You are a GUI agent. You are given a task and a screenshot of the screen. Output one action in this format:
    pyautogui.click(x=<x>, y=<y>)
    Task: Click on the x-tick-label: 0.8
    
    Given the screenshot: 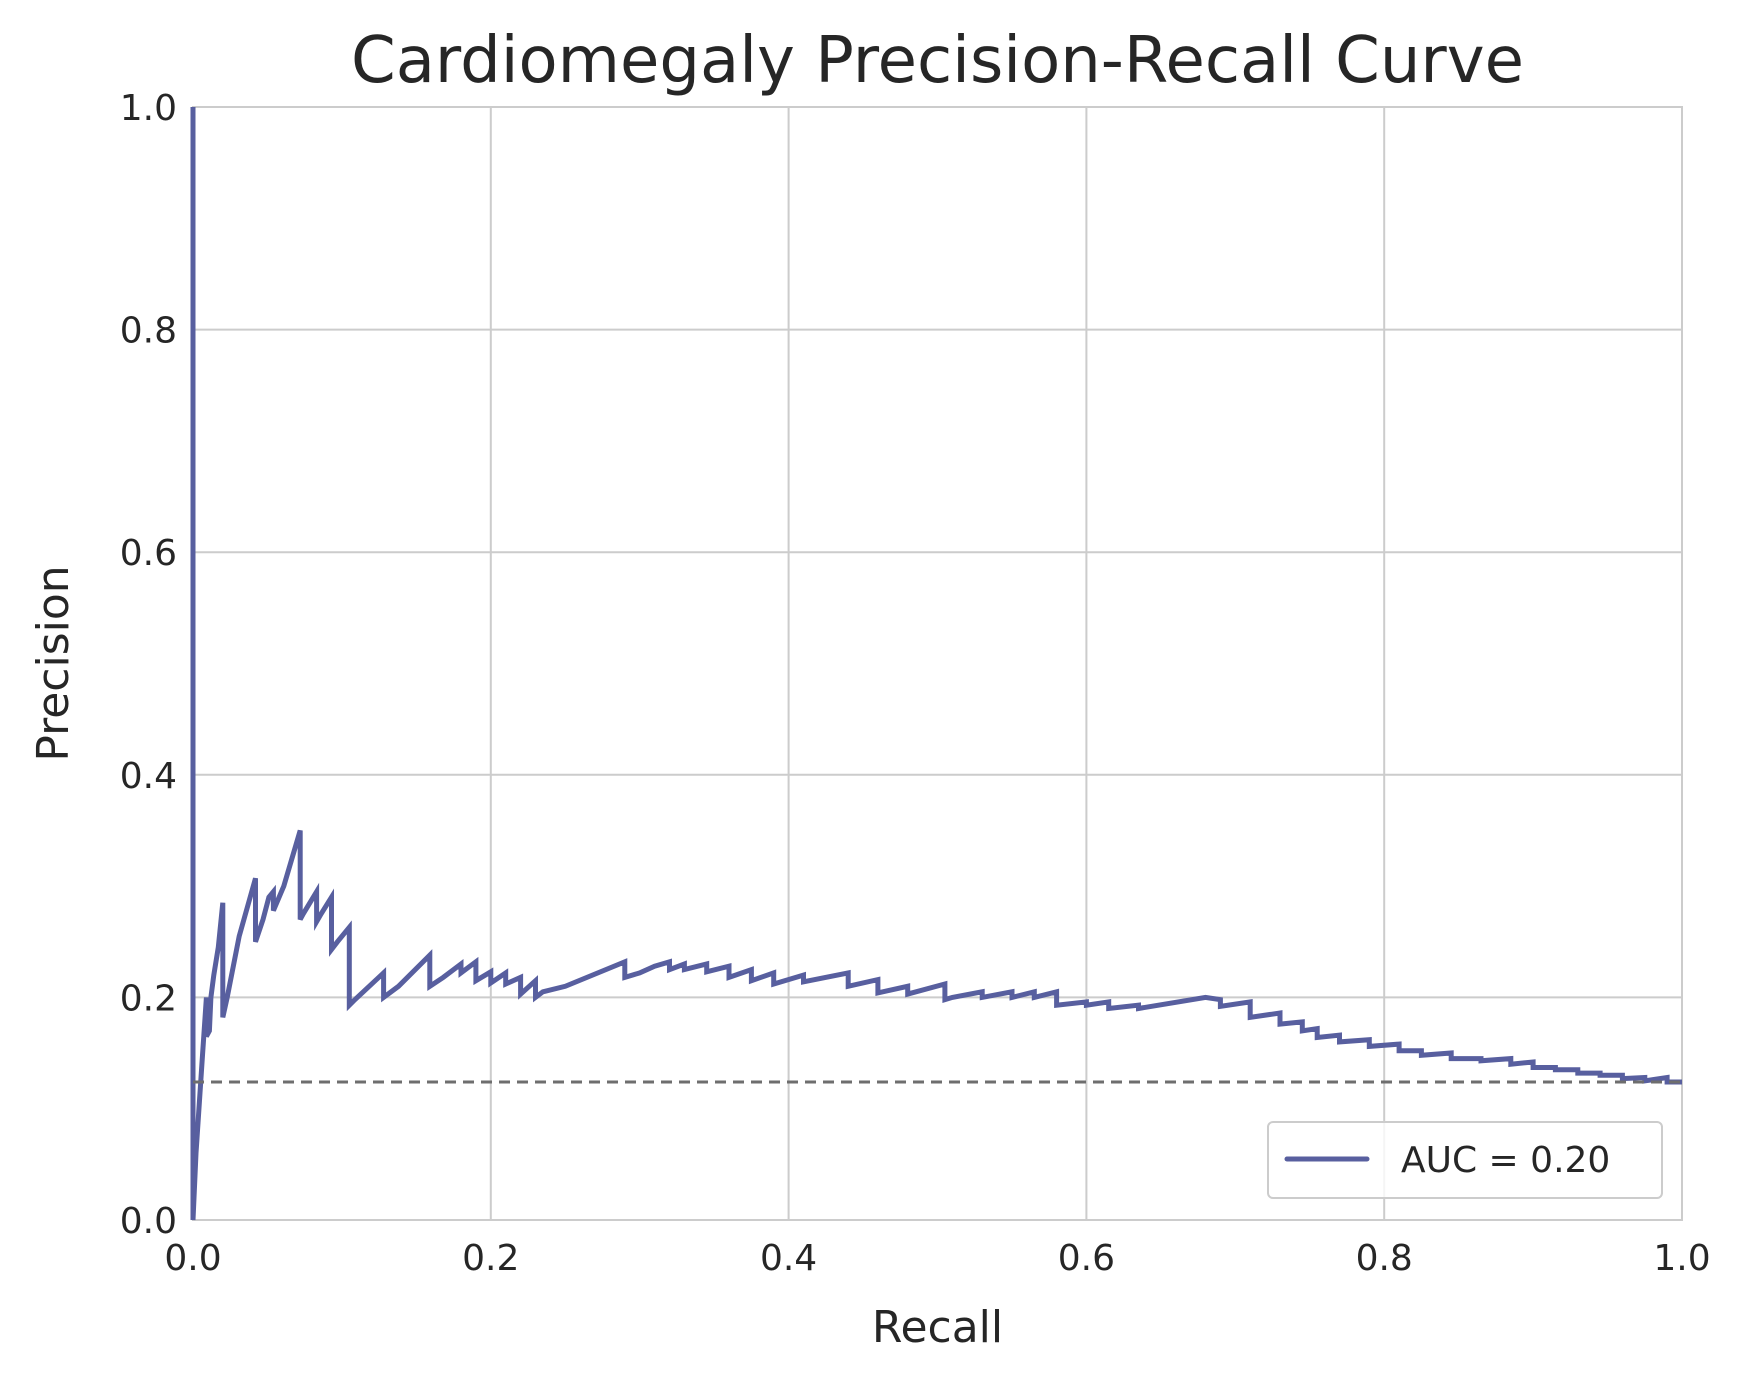 What is the action you would take?
    pyautogui.click(x=1384, y=1258)
    